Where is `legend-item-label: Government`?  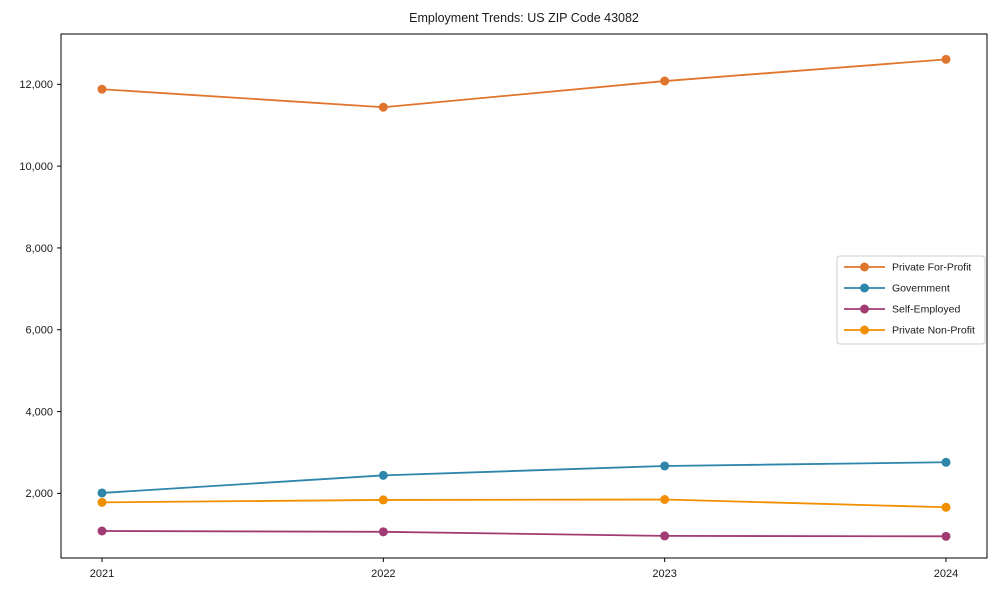
legend-item-label: Government is located at coordinates (921, 289).